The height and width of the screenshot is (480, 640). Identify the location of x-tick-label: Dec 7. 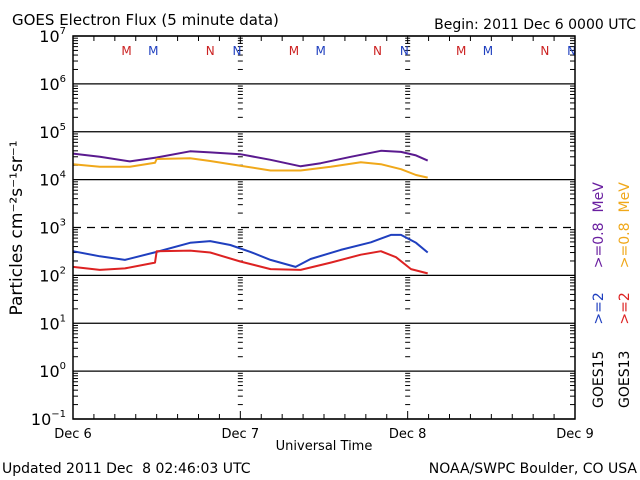
(241, 434).